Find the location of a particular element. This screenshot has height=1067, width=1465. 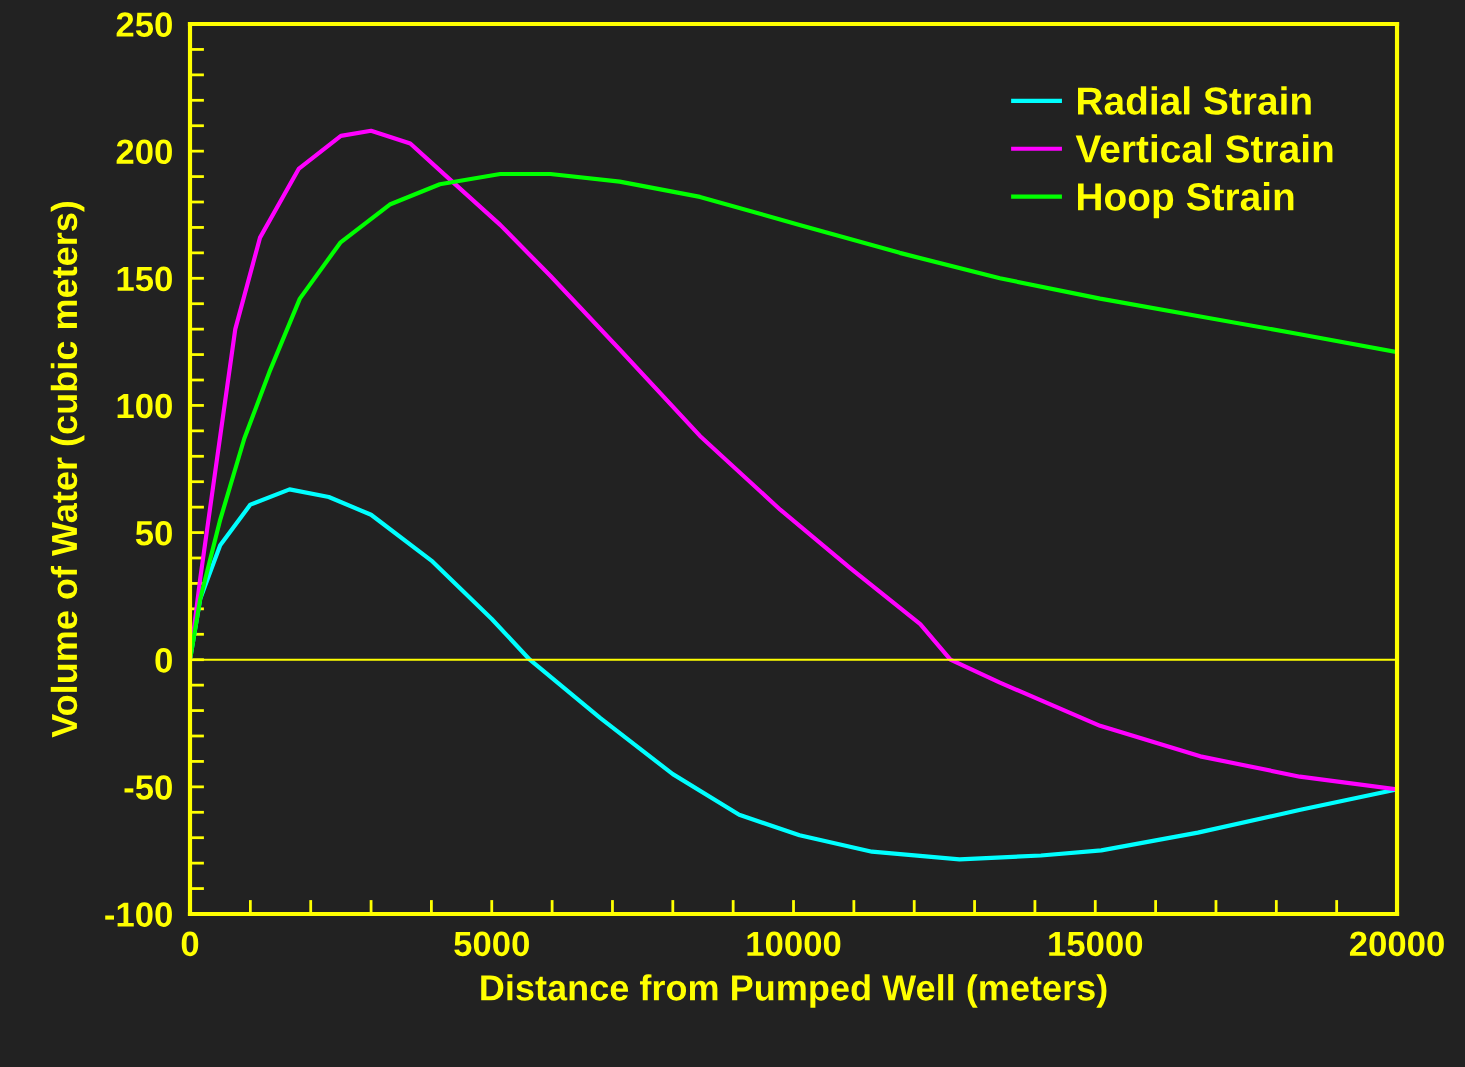

y-tick-label: 50 is located at coordinates (153, 533).